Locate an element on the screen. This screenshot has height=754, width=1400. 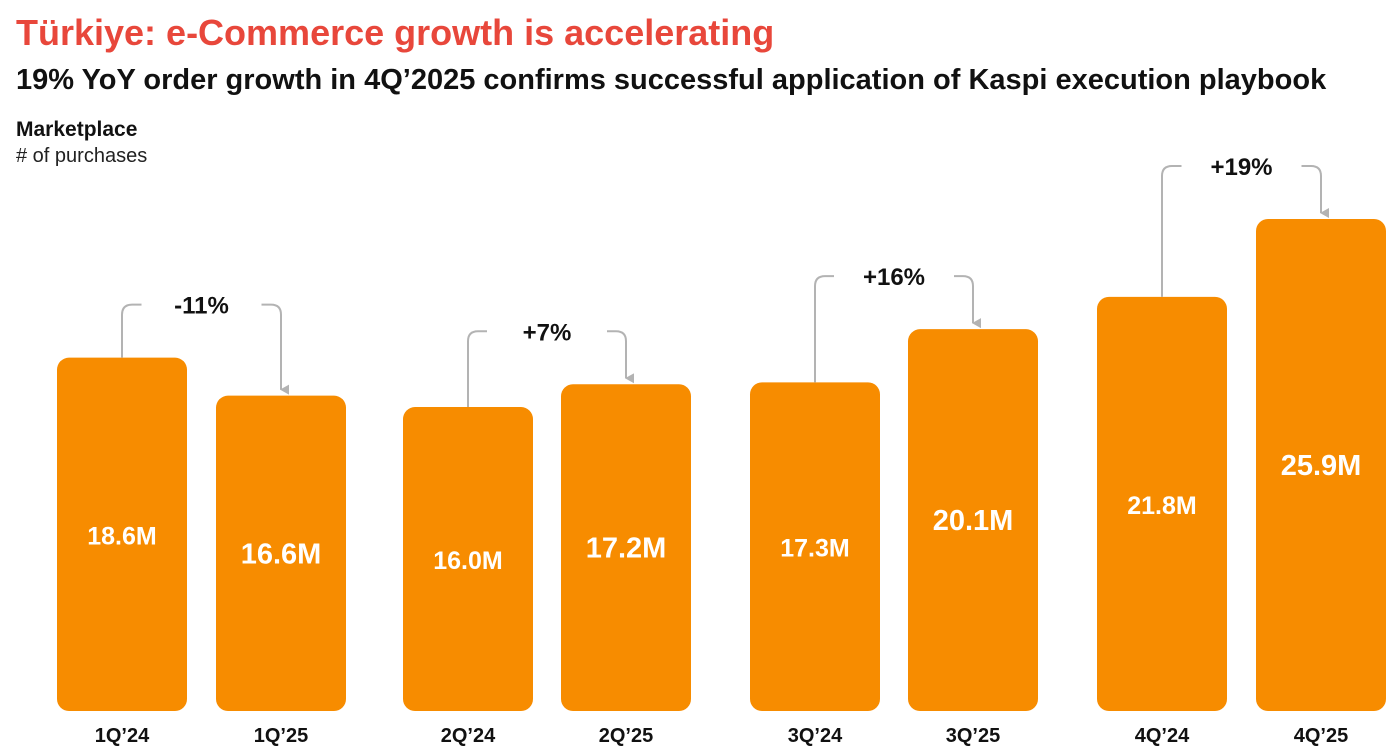
bar-value-label: 16.0M is located at coordinates (467, 561).